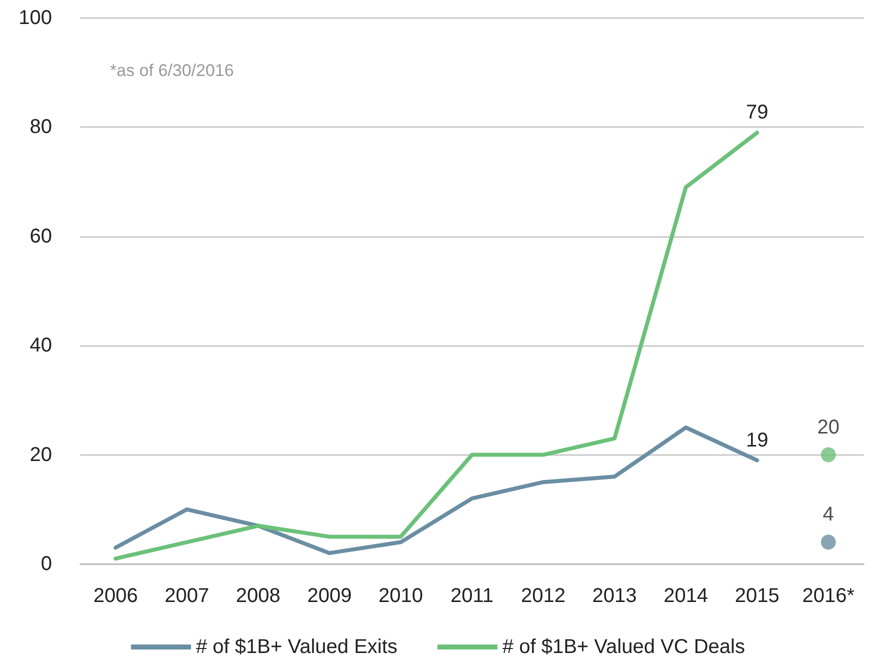 This screenshot has width=876, height=664. Describe the element at coordinates (543, 596) in the screenshot. I see `x-tick-label: 2012` at that location.